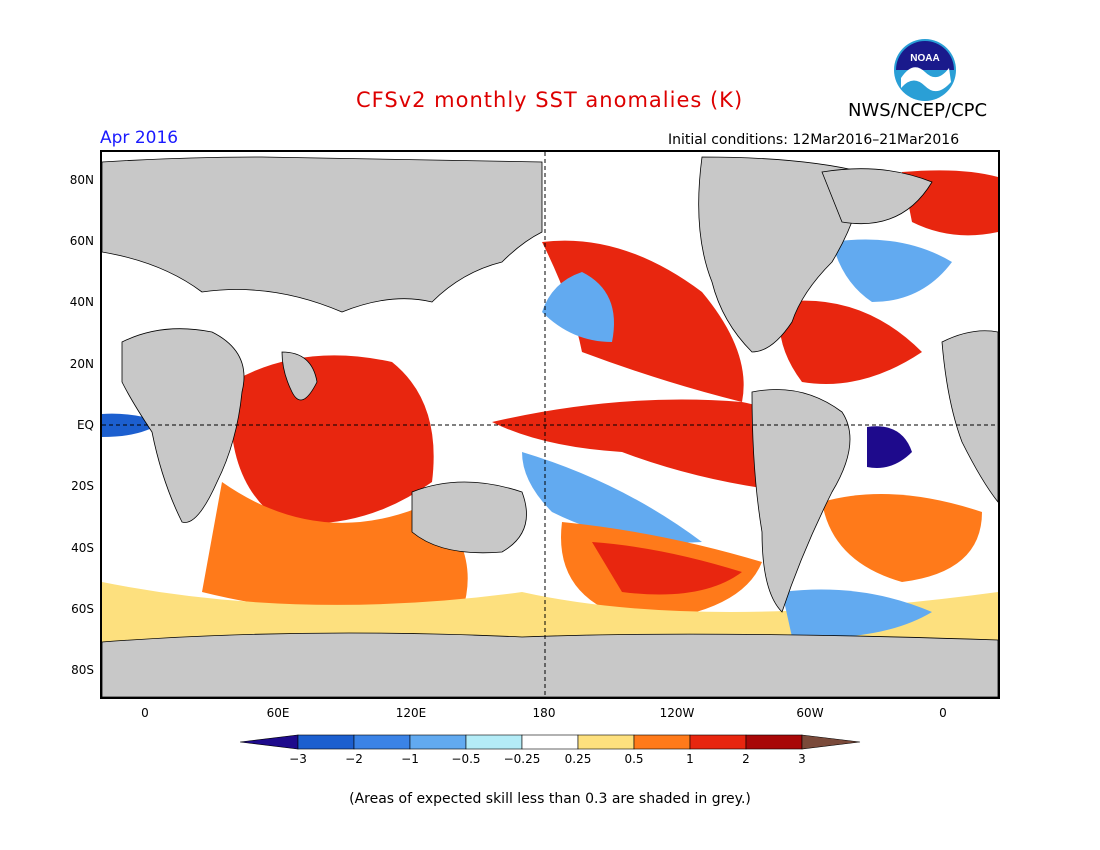  What do you see at coordinates (81, 180) in the screenshot?
I see `lat-label-80n: 80N` at bounding box center [81, 180].